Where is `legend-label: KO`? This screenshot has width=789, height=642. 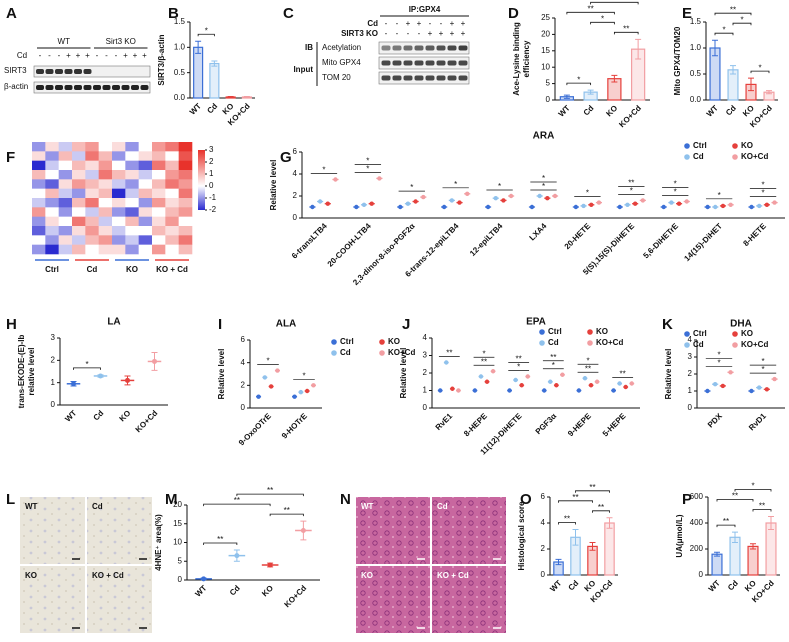 legend-label: KO is located at coordinates (747, 333).